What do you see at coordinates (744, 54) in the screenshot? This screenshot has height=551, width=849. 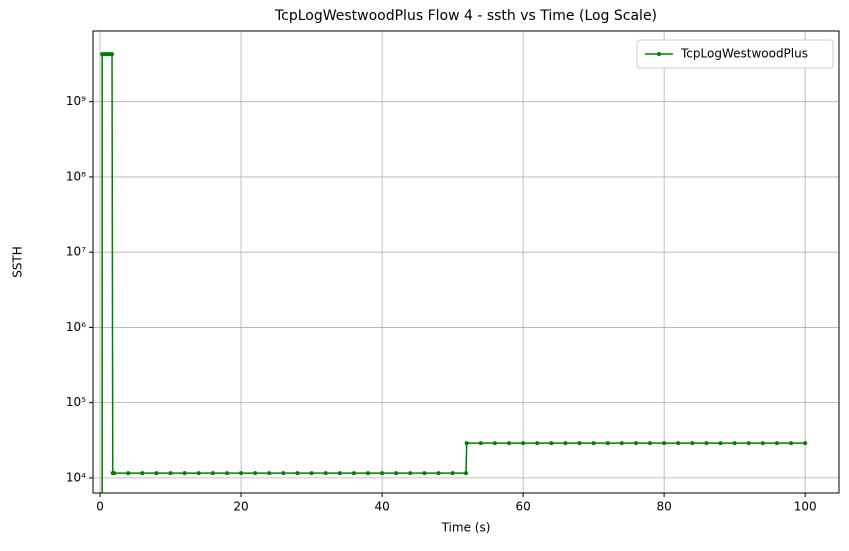 I see `legend-label: TcpLogWestwoodPlus` at bounding box center [744, 54].